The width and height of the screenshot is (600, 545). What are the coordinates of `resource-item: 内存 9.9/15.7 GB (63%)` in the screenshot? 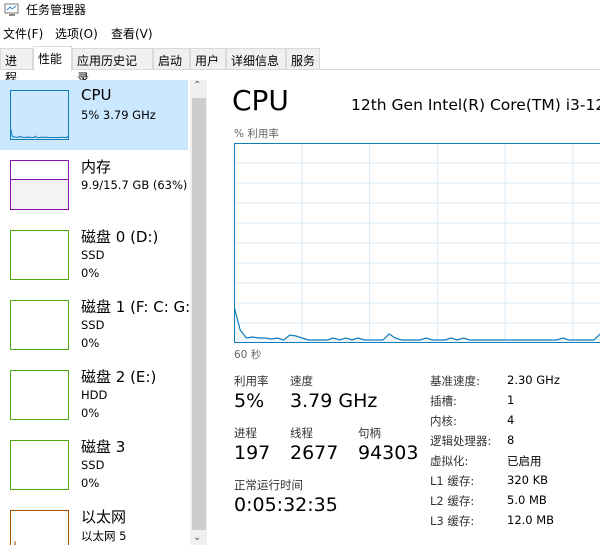 It's located at (94, 185).